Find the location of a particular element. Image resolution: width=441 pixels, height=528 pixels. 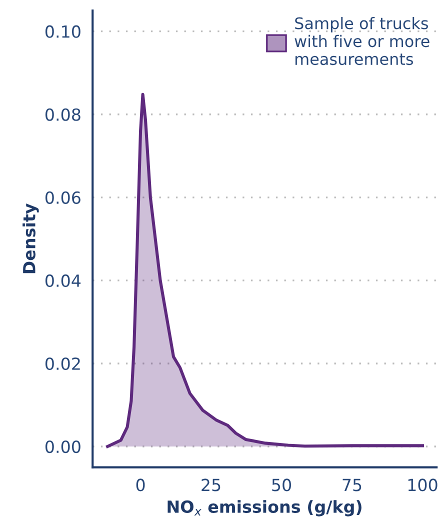

x-axis-title: NO$_{x}$ emissions (g/kg) is located at coordinates (265, 508).